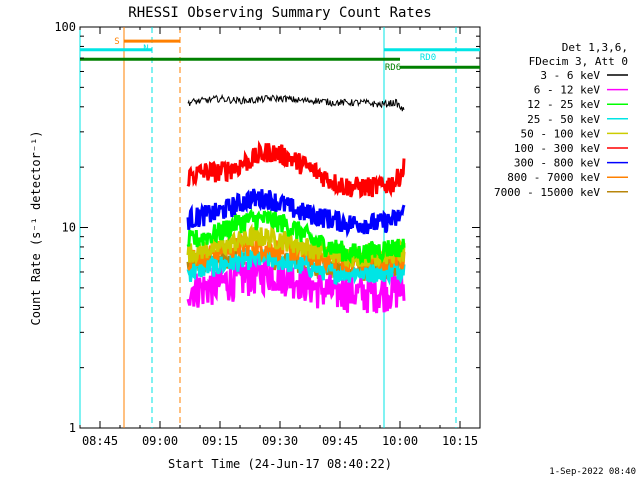  What do you see at coordinates (592, 472) in the screenshot?
I see `footer-timestamp: 1-Sep-2022 08:40` at bounding box center [592, 472].